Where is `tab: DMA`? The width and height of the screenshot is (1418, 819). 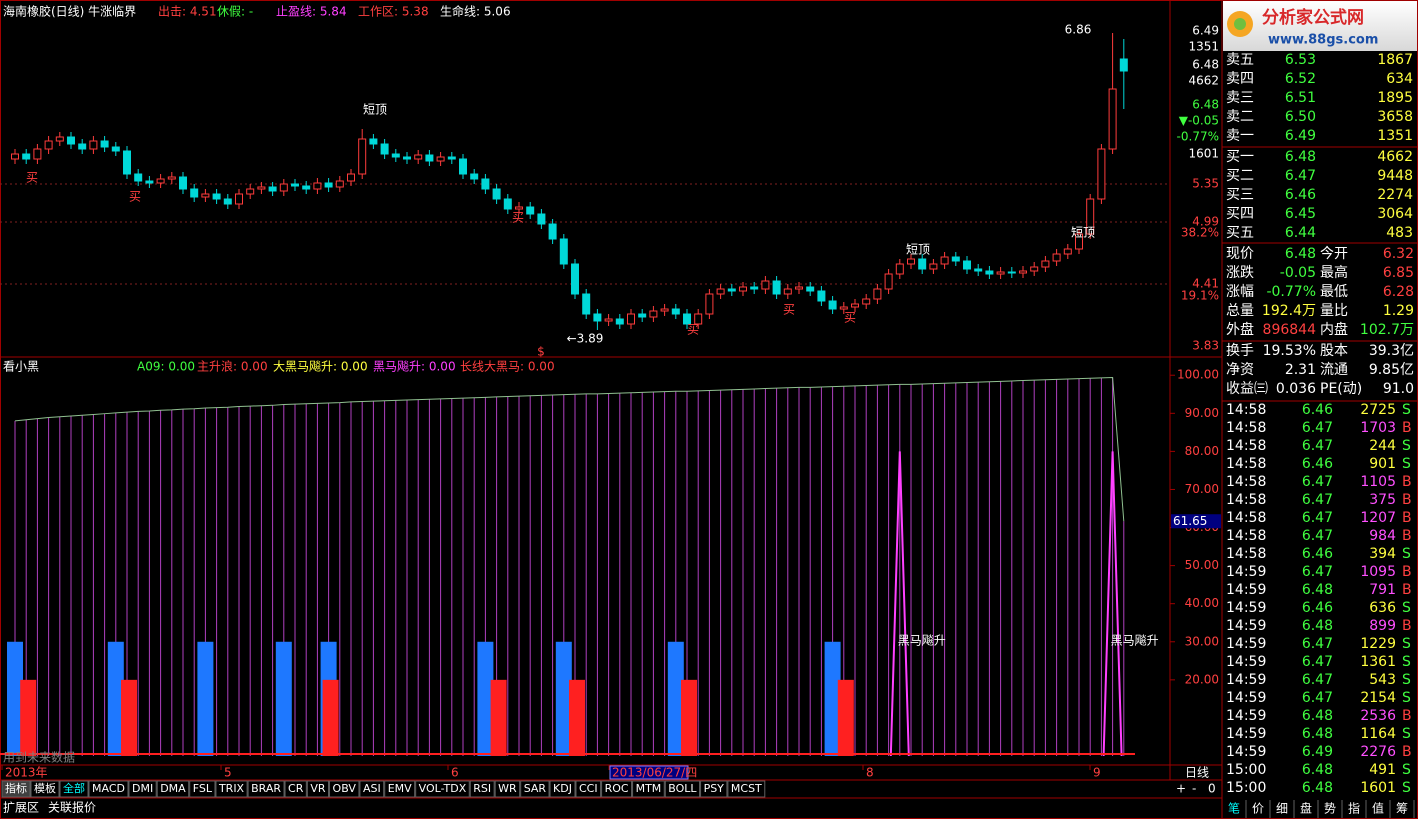
tab: DMA is located at coordinates (173, 789).